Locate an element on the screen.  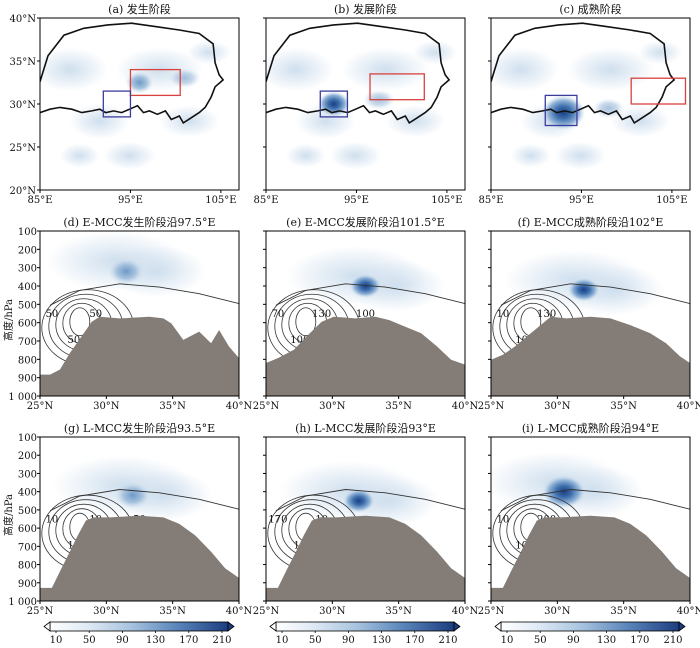
colorbar-1: 10 50 90 130 170 210 is located at coordinates (139, 633).